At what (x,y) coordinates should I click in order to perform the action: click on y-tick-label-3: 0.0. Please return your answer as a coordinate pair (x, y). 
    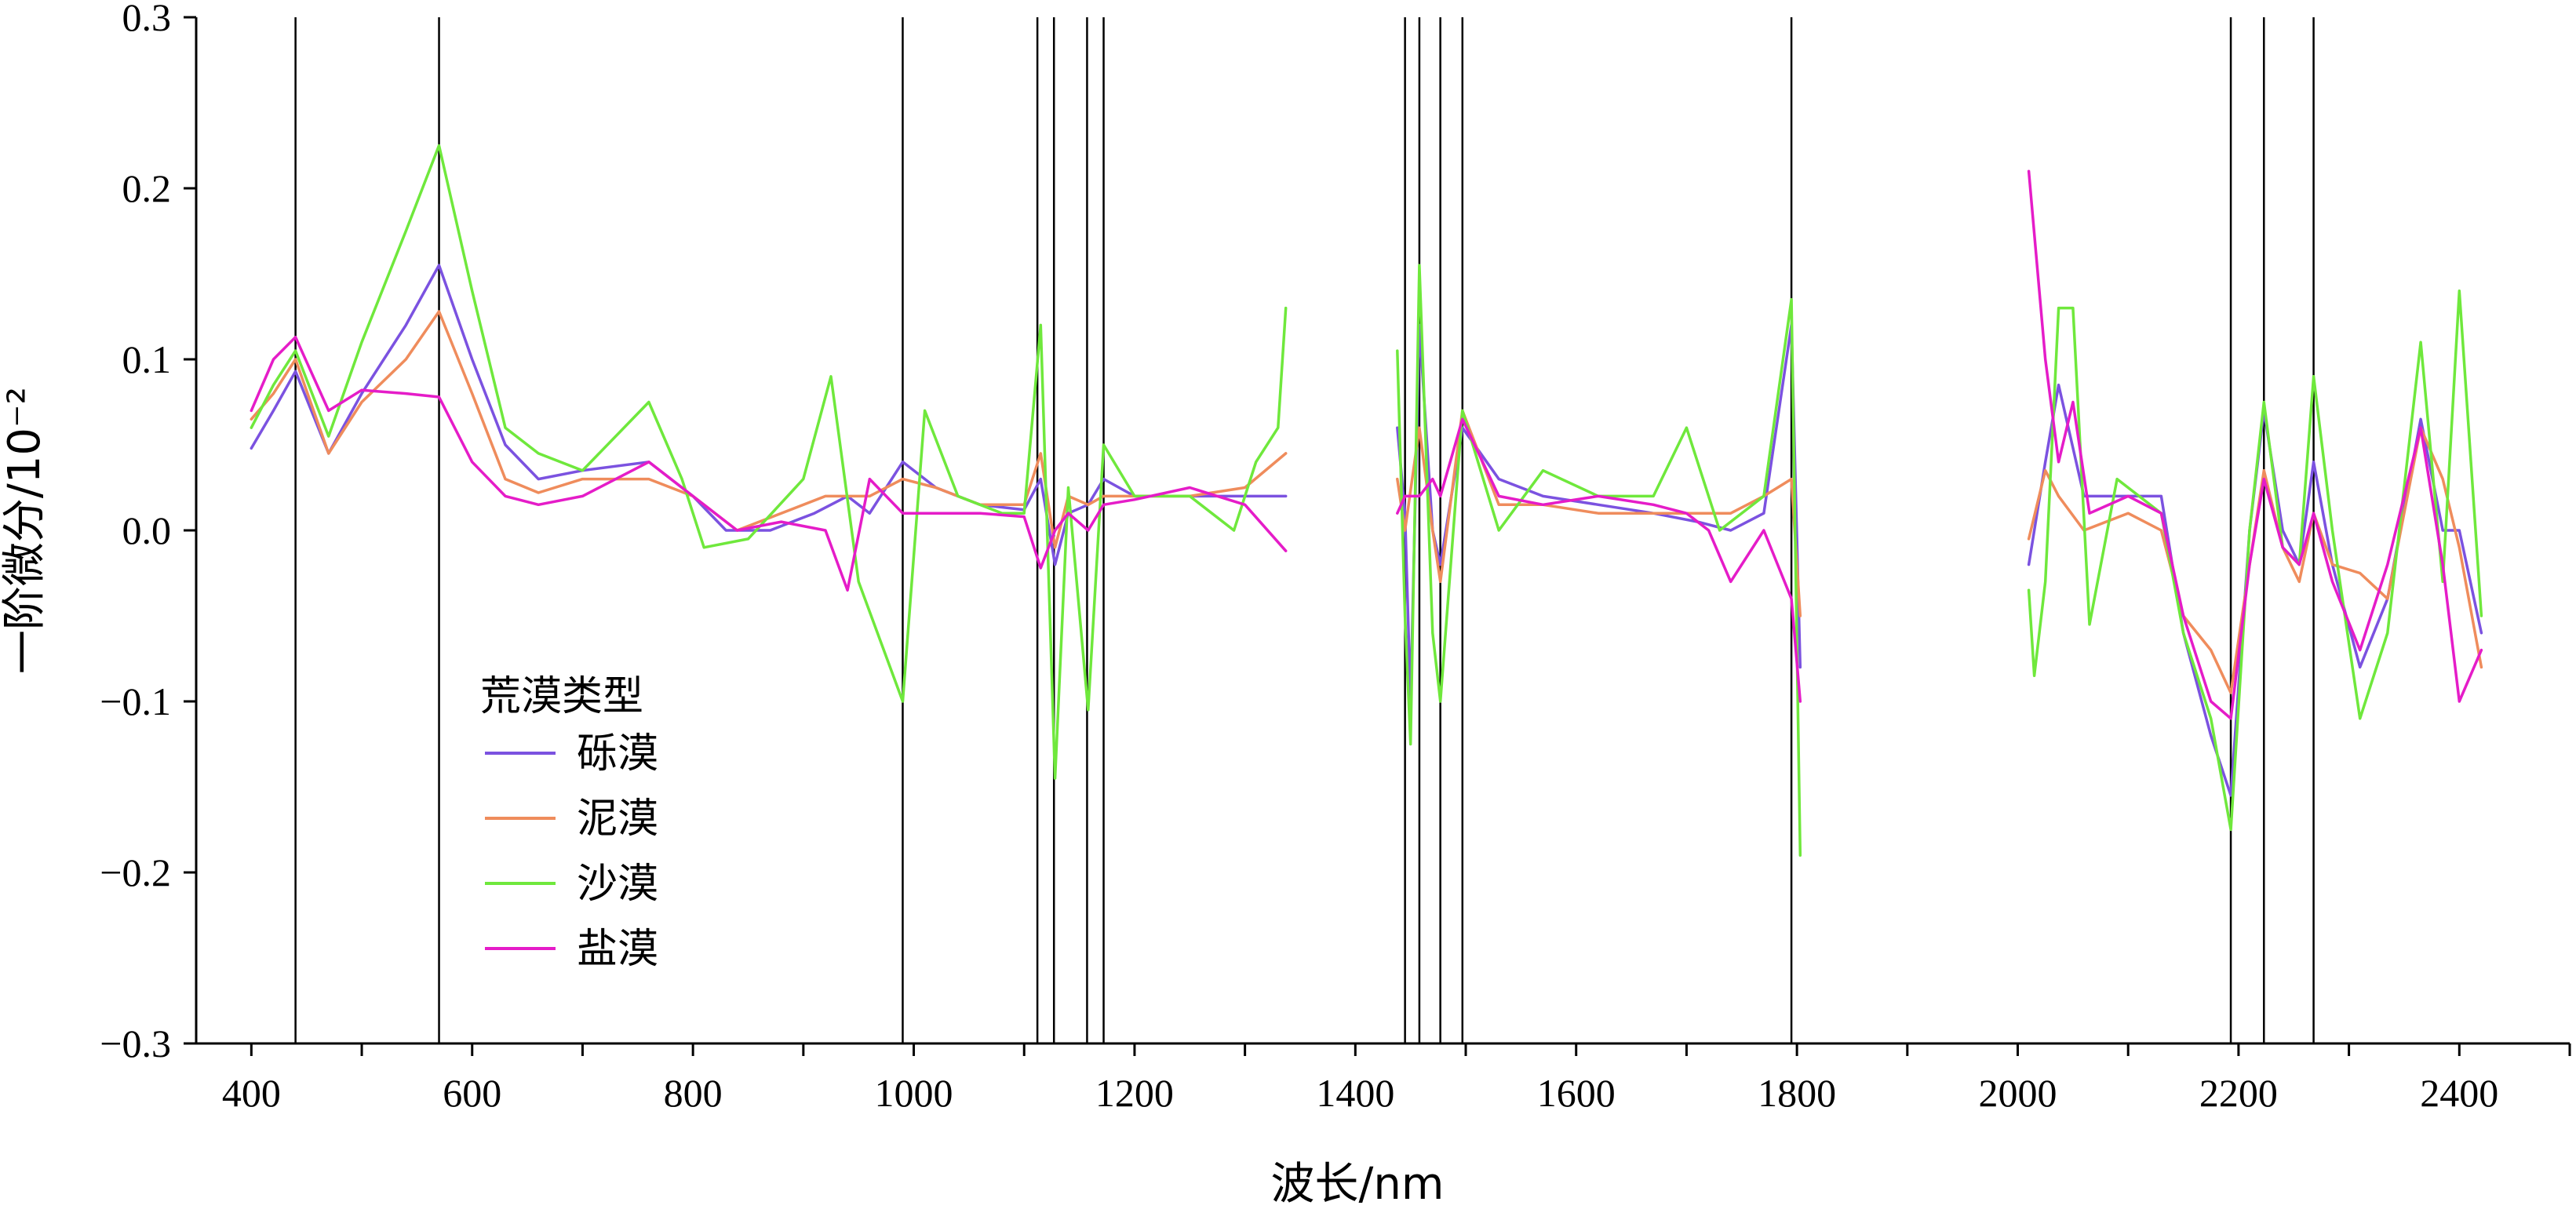
    Looking at the image, I should click on (147, 530).